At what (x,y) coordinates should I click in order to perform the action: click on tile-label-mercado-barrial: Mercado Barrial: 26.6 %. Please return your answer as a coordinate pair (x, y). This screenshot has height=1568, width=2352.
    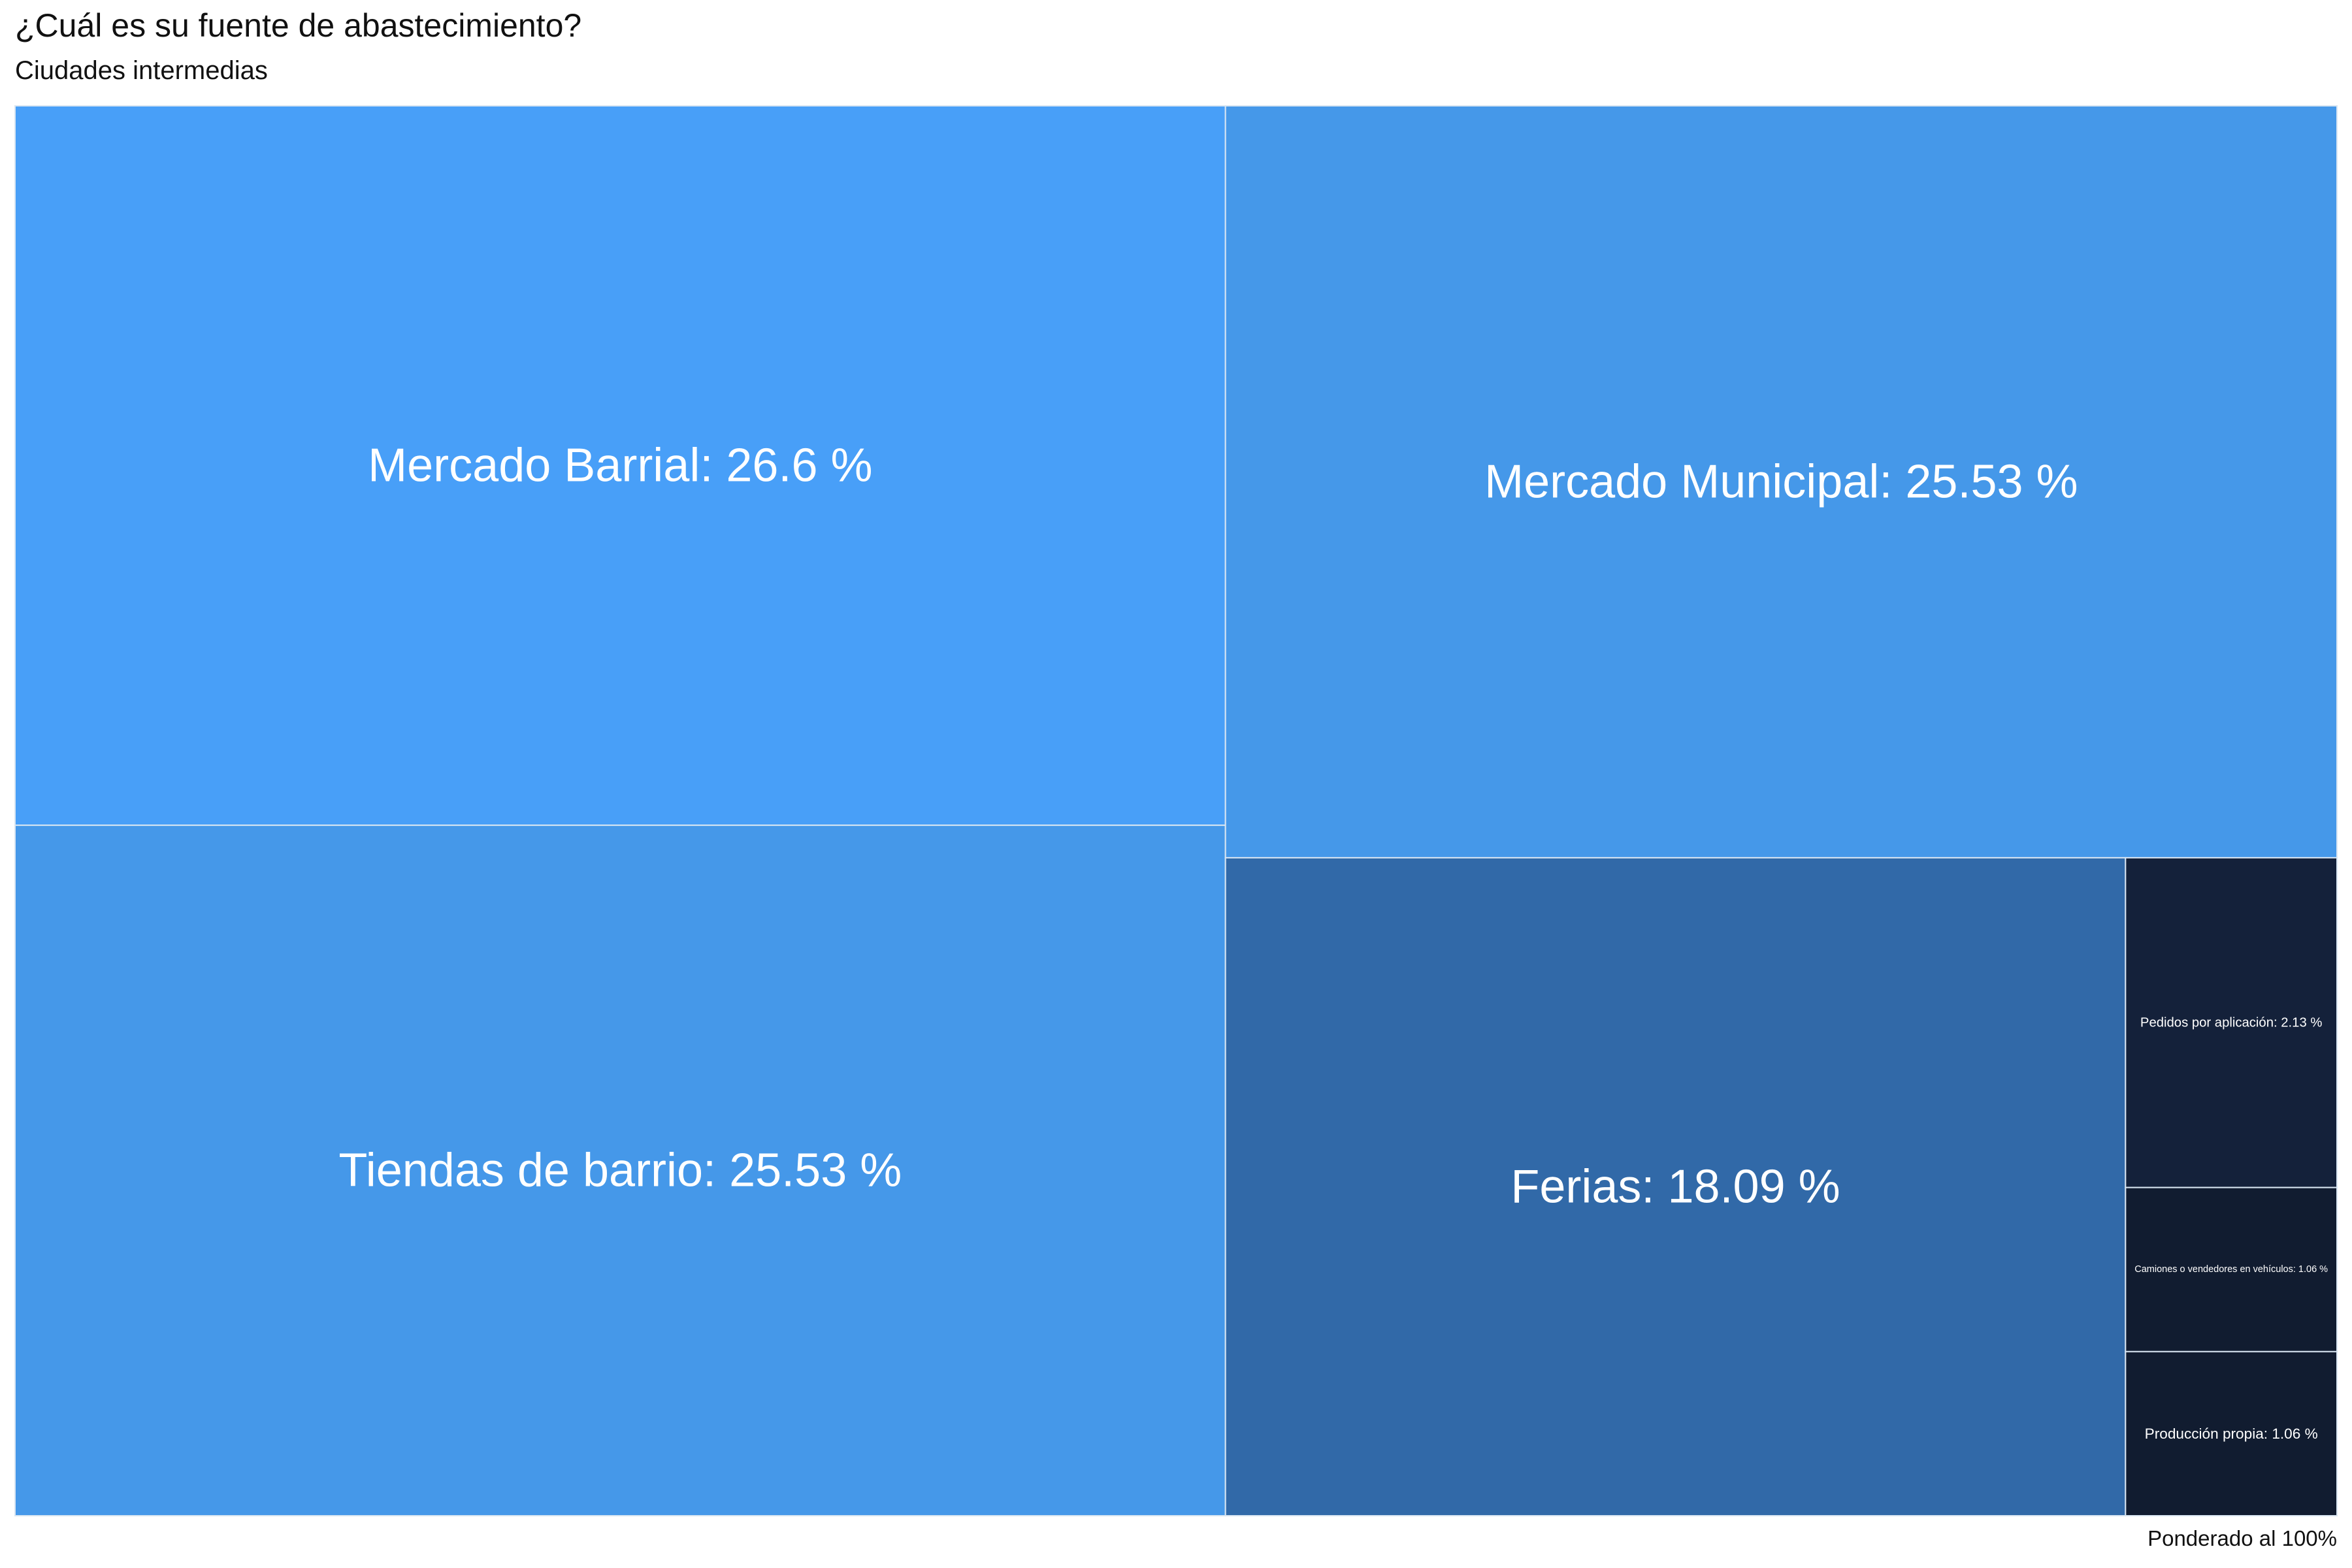
    Looking at the image, I should click on (620, 466).